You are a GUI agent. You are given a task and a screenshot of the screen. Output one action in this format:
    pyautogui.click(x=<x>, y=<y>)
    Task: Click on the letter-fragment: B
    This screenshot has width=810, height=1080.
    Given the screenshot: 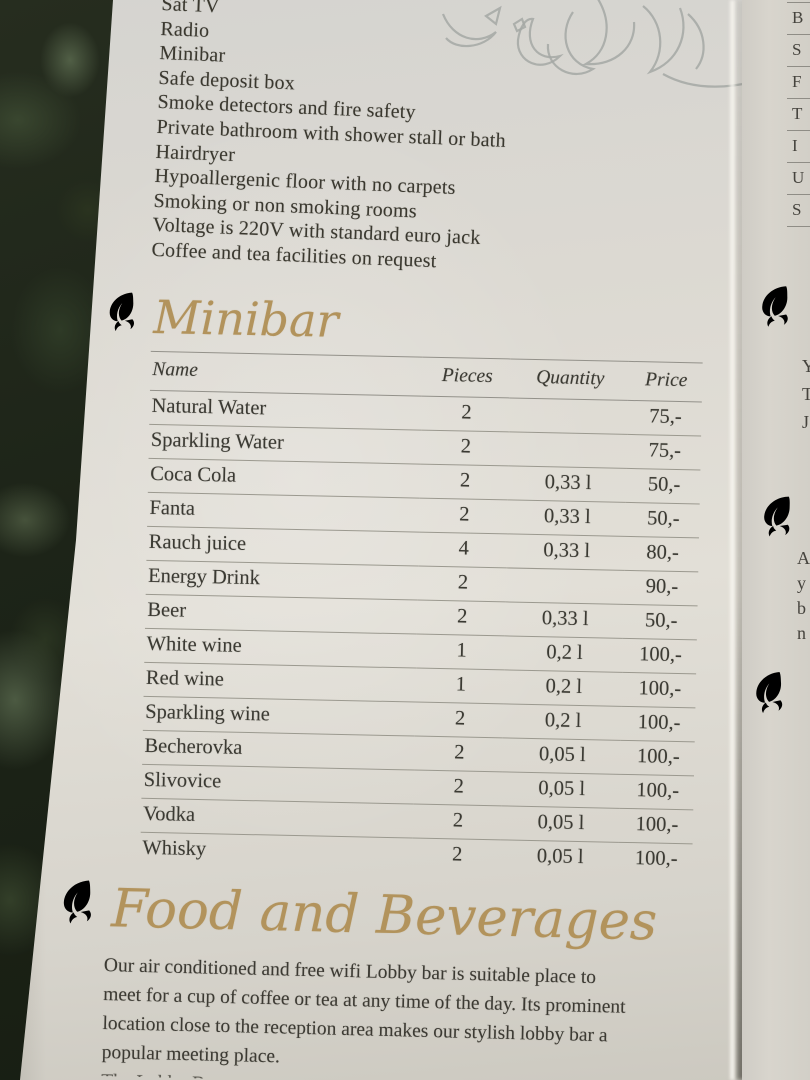 What is the action you would take?
    pyautogui.click(x=798, y=17)
    